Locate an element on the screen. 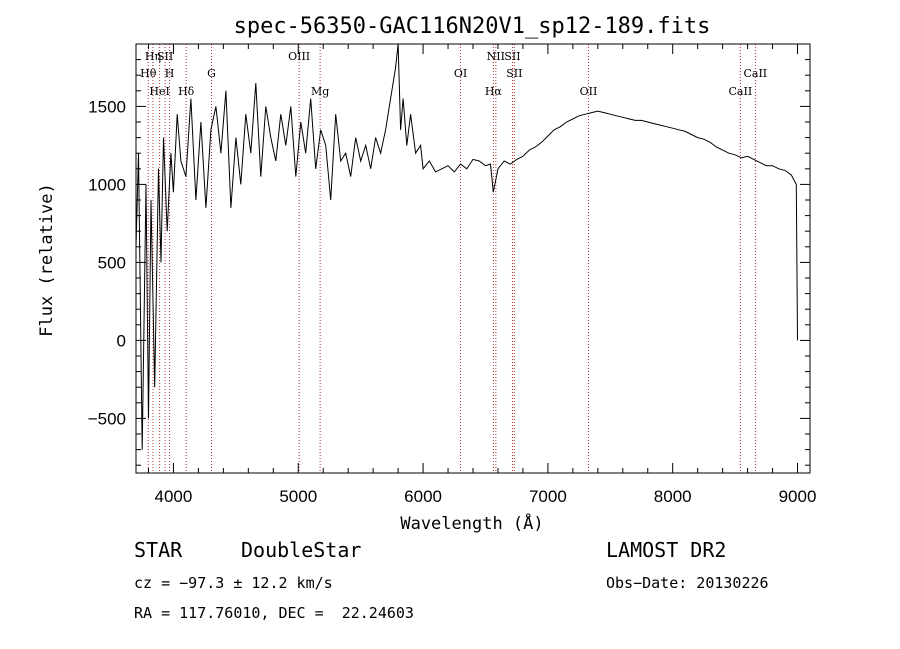 This screenshot has height=649, width=900. object-subclass: DoubleStar is located at coordinates (301, 550).